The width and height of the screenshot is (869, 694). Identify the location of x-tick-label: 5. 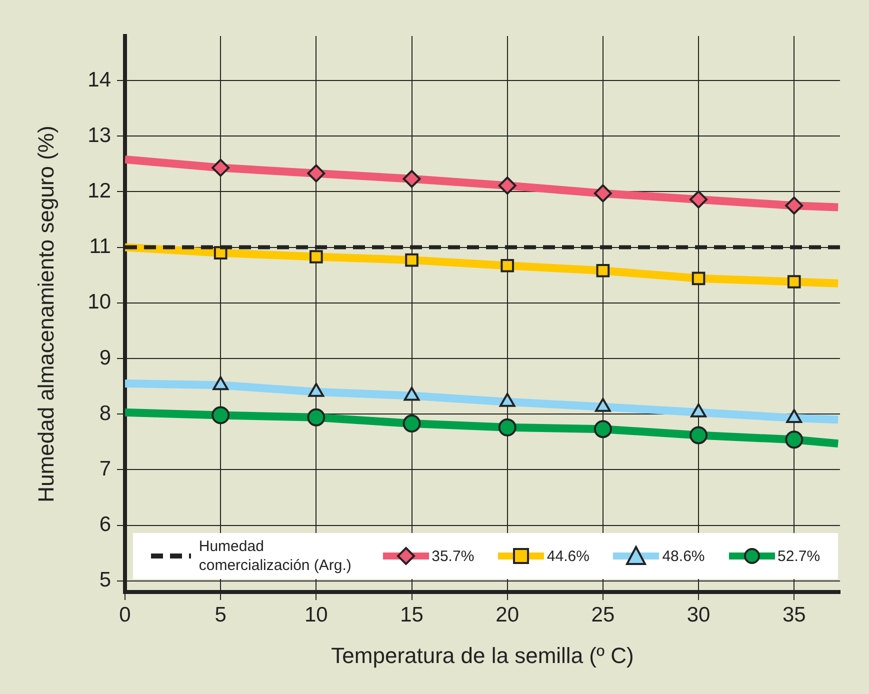
(220, 614).